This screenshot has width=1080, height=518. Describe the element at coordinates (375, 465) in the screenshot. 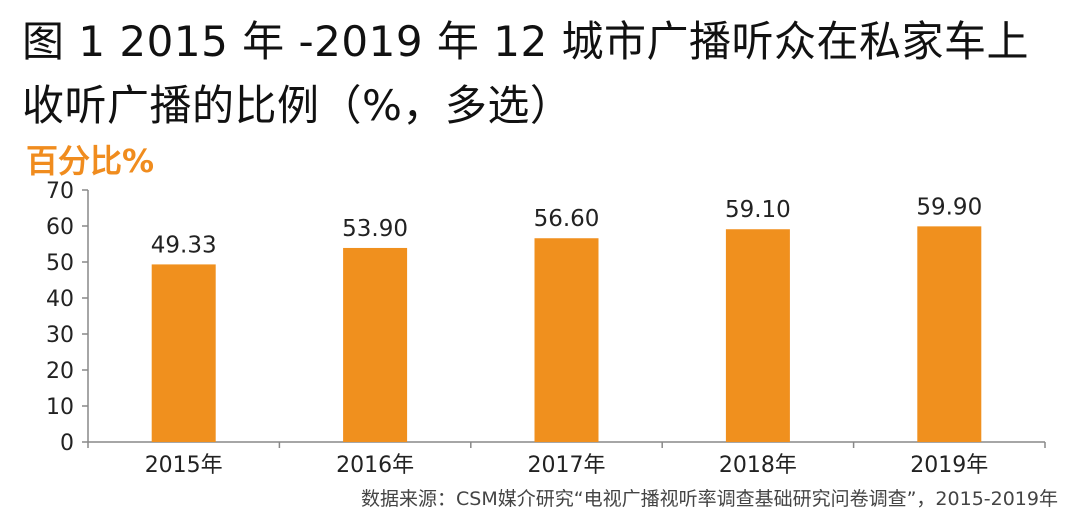

I see `x-category-label-1: 2016年` at that location.